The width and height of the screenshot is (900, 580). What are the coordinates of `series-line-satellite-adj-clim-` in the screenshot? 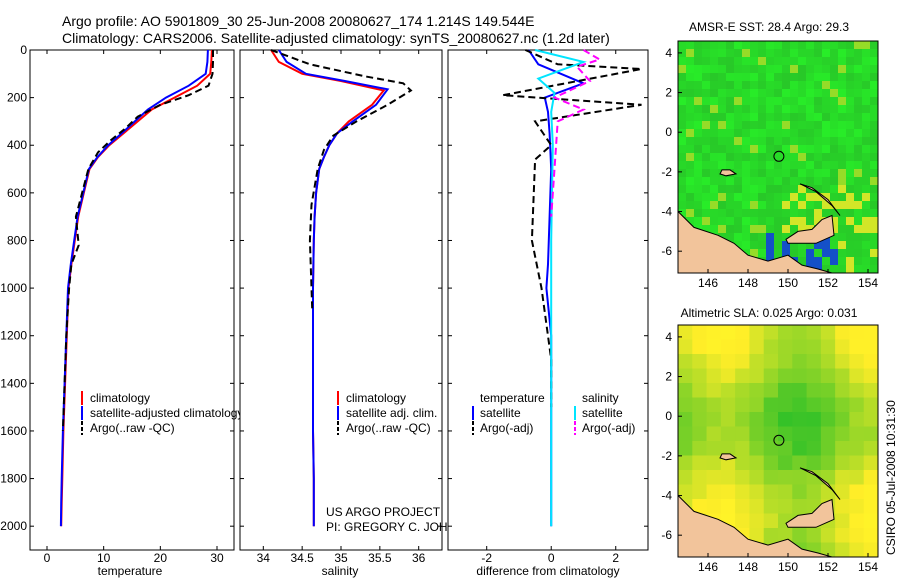 It's located at (333, 288).